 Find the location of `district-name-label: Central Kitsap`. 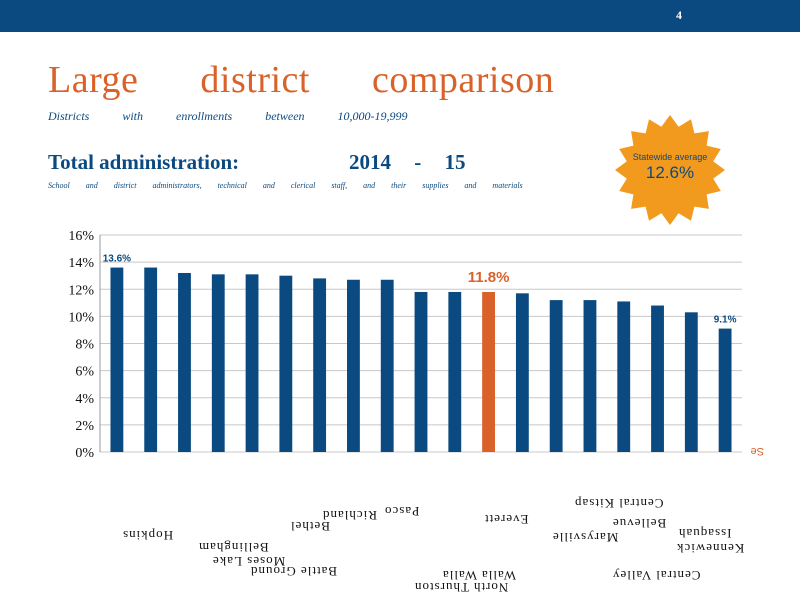

district-name-label: Central Kitsap is located at coordinates (619, 503).